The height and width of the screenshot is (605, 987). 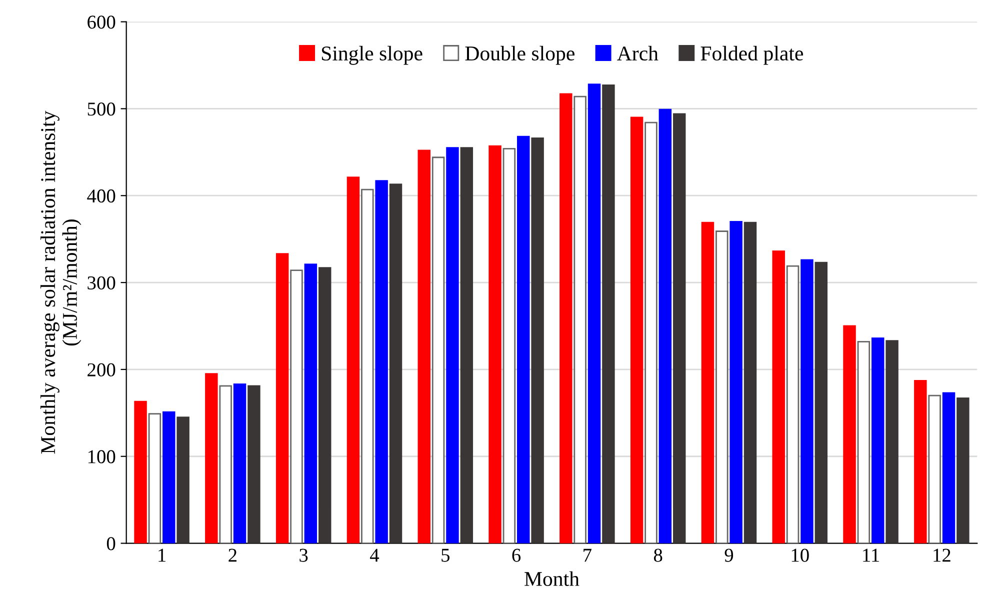 I want to click on y-tick-label: 500, so click(x=102, y=109).